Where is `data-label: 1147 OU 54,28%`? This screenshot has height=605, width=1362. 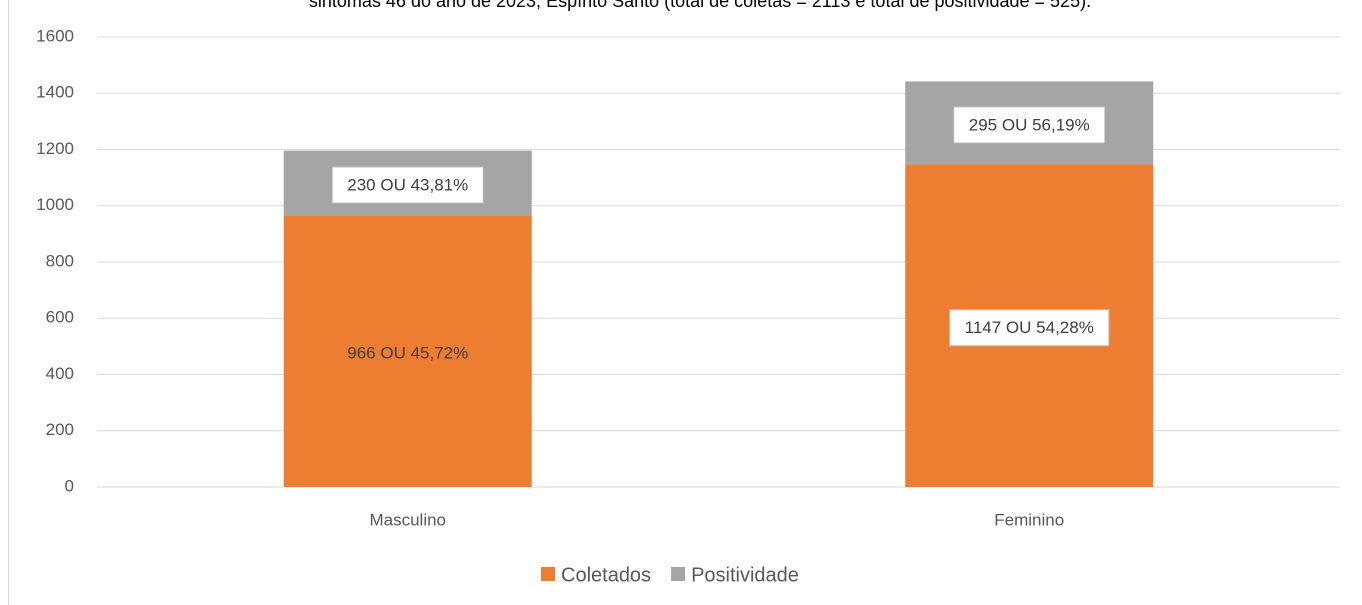 data-label: 1147 OU 54,28% is located at coordinates (1029, 327).